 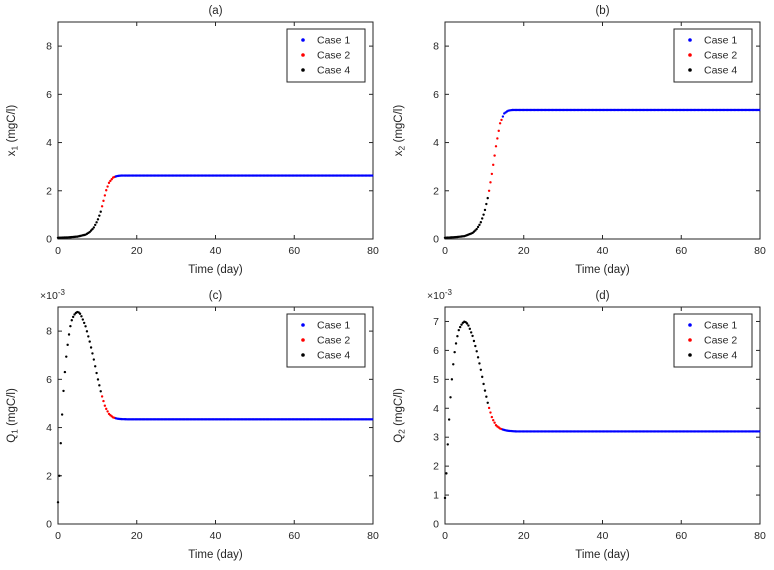 I want to click on y-tick-label: 1, so click(x=436, y=496).